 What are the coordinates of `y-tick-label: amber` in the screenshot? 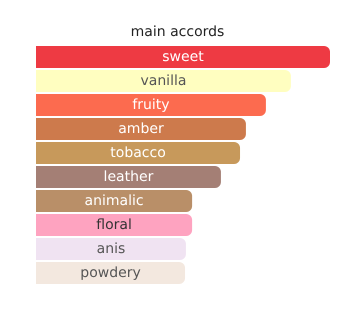 It's located at (141, 129).